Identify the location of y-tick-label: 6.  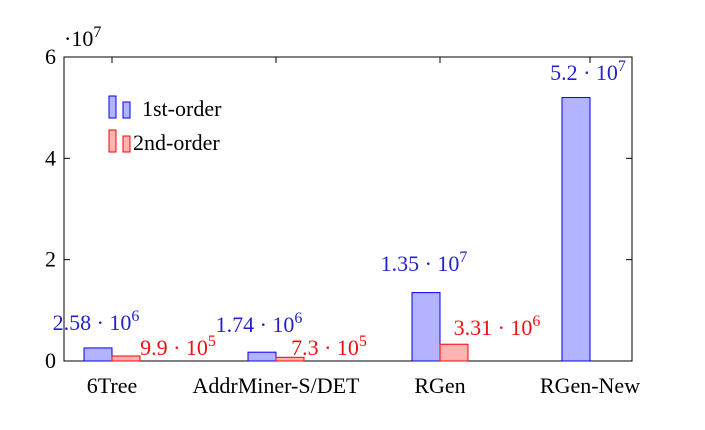
(50, 56).